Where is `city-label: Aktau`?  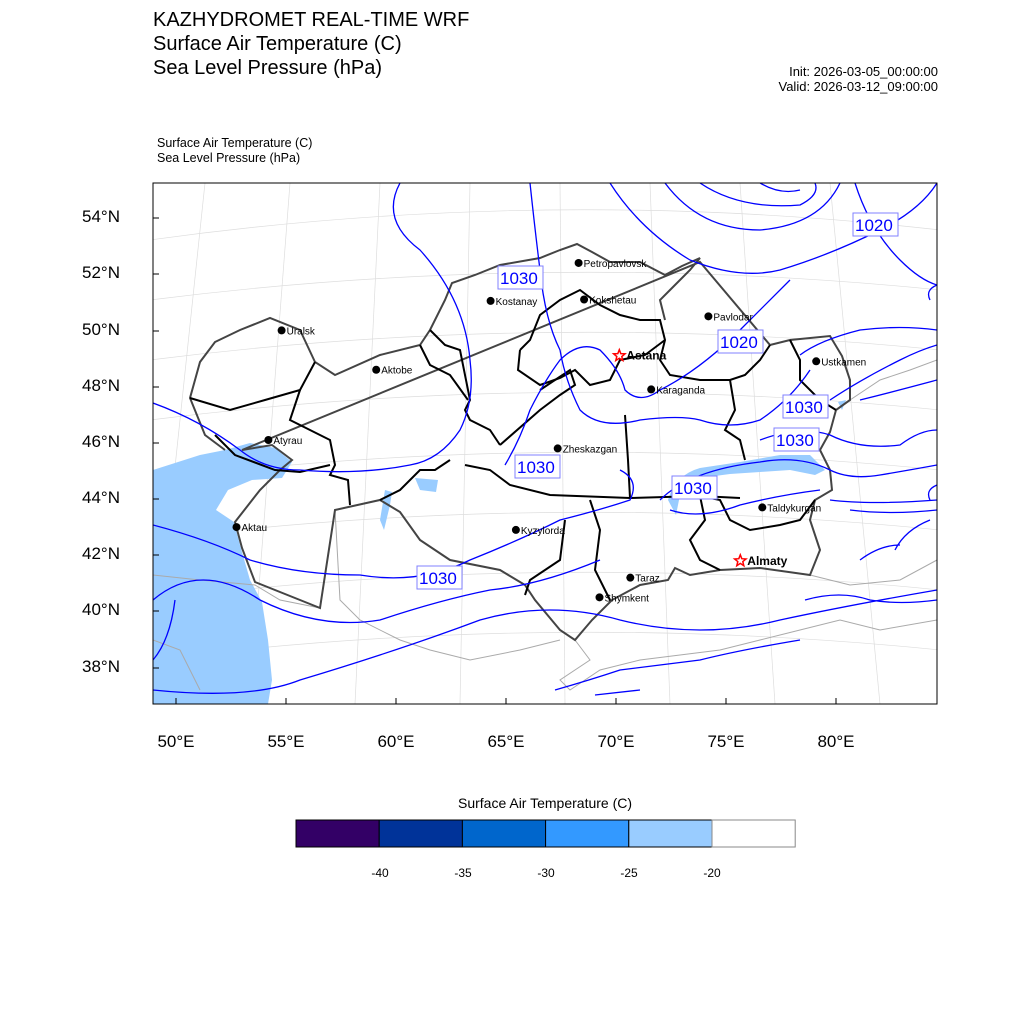
city-label: Aktau is located at coordinates (255, 528).